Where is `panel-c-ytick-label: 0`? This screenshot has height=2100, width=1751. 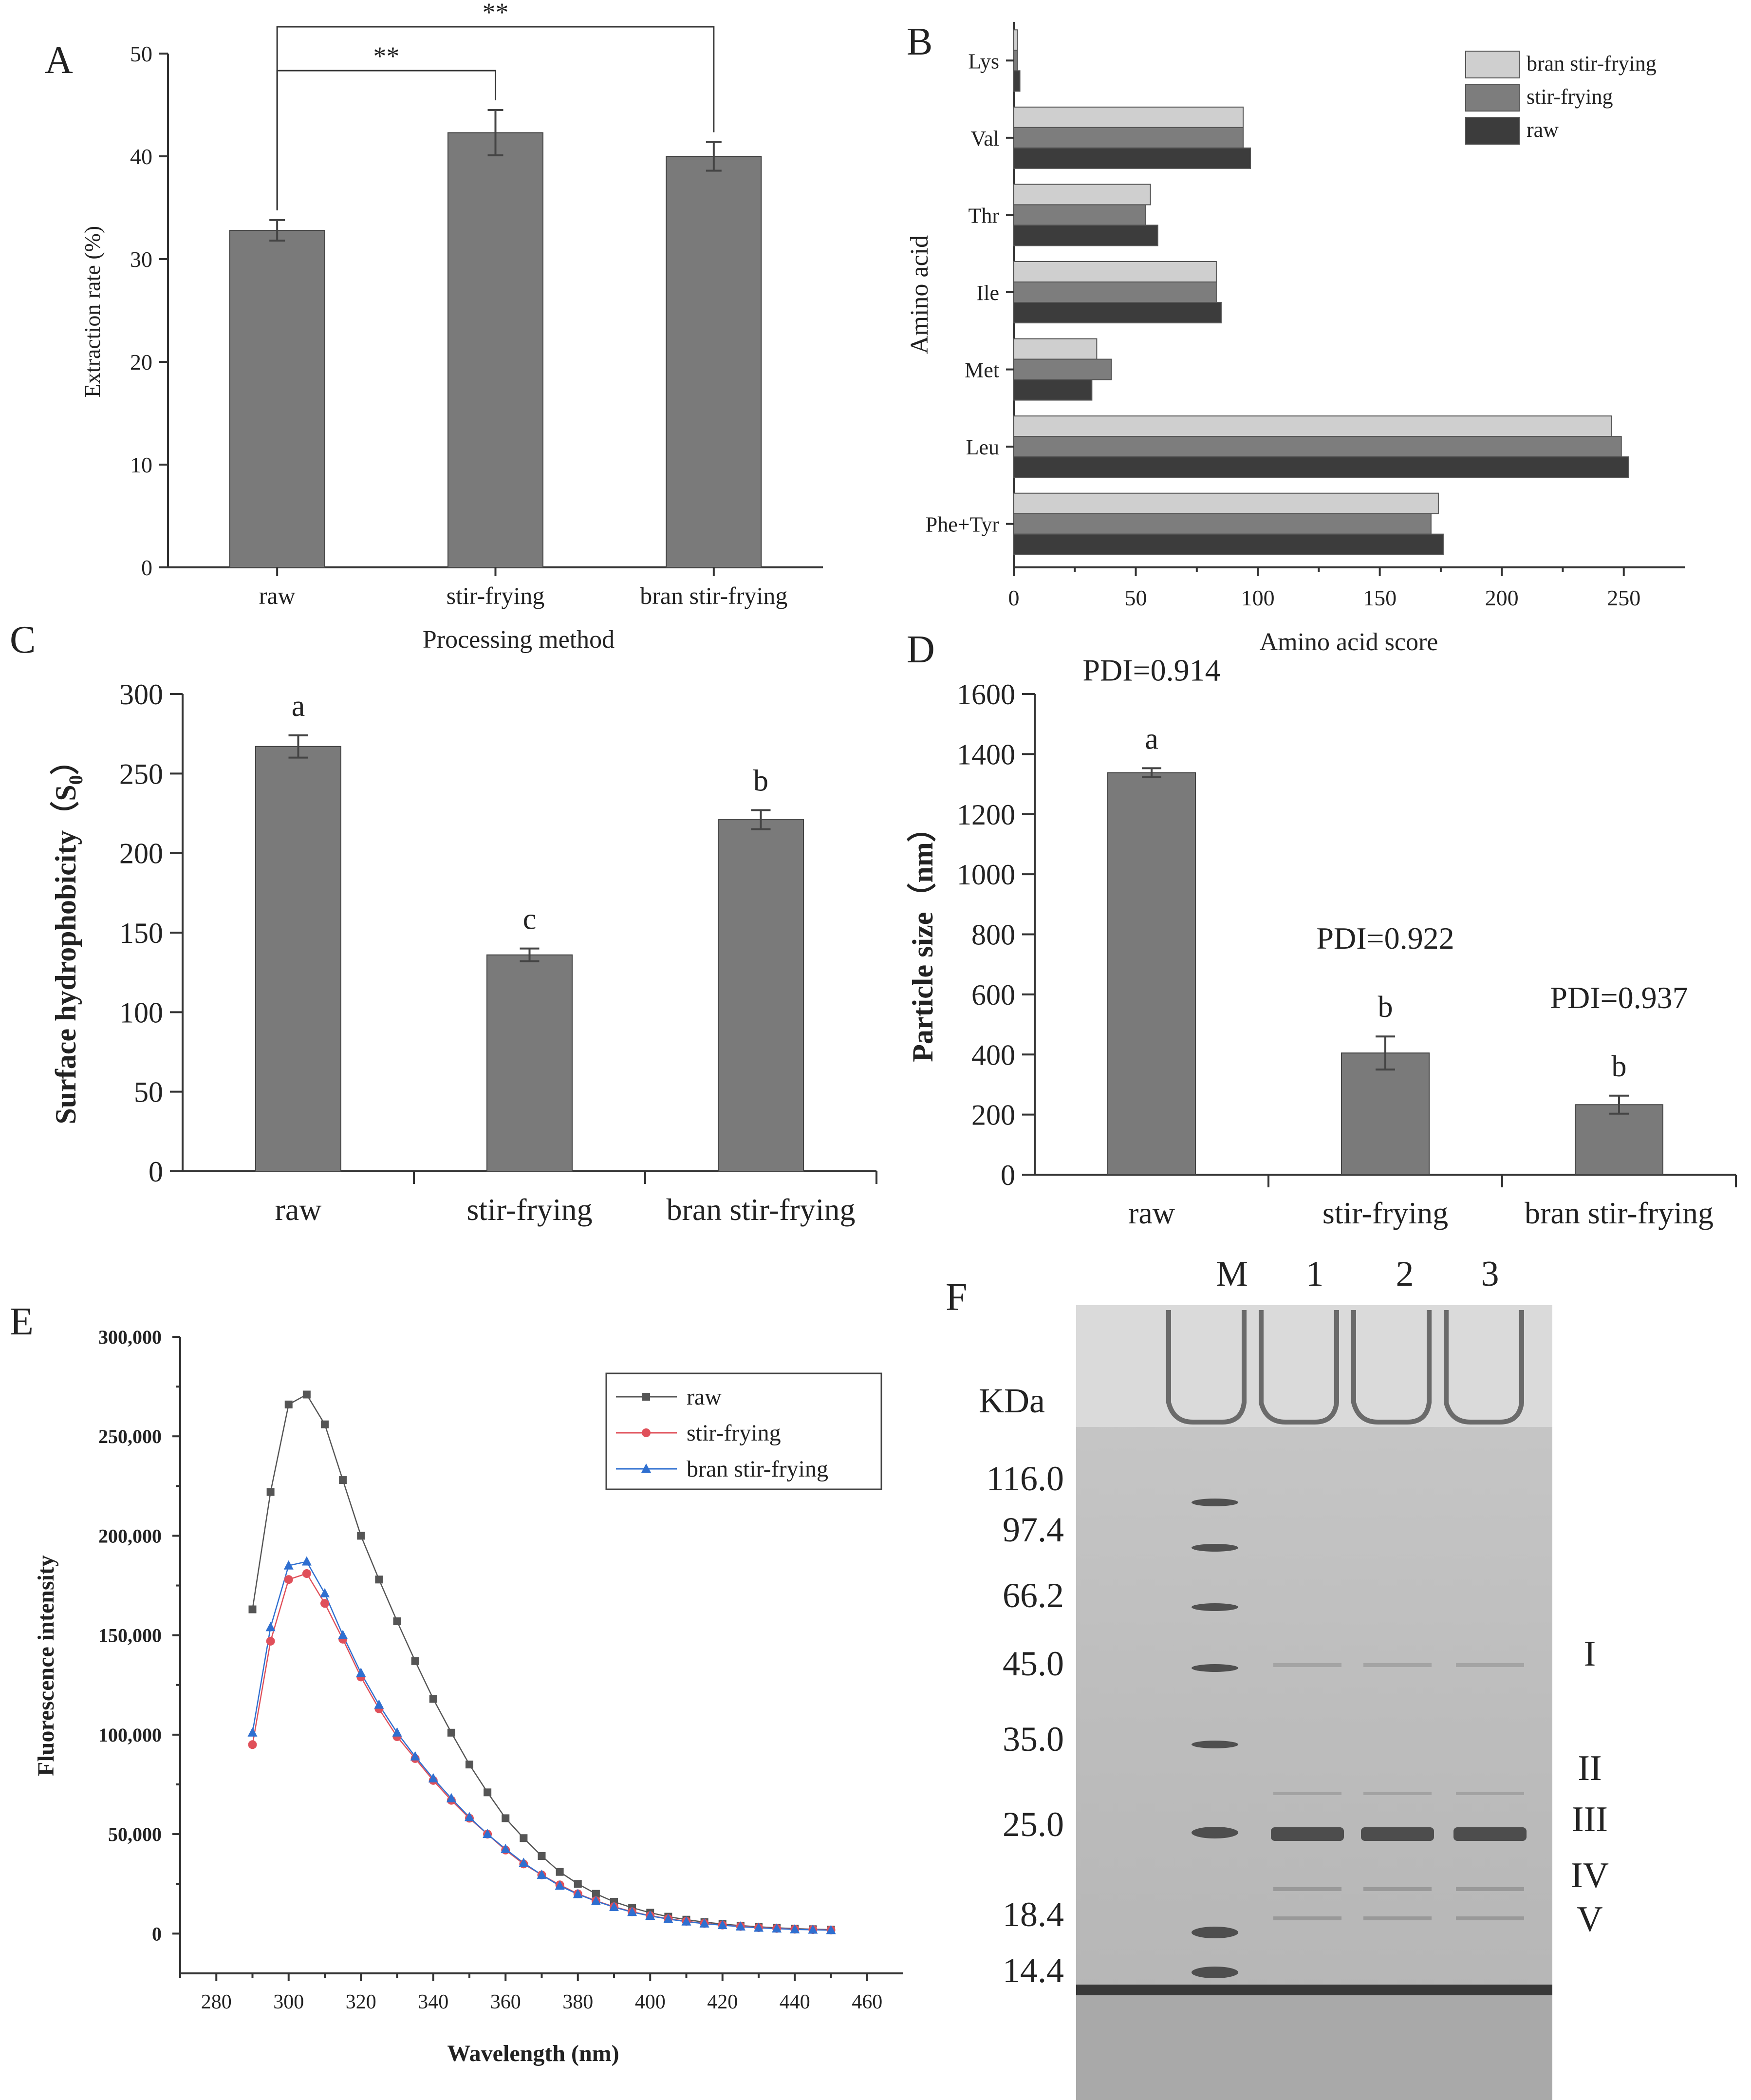 panel-c-ytick-label: 0 is located at coordinates (156, 1172).